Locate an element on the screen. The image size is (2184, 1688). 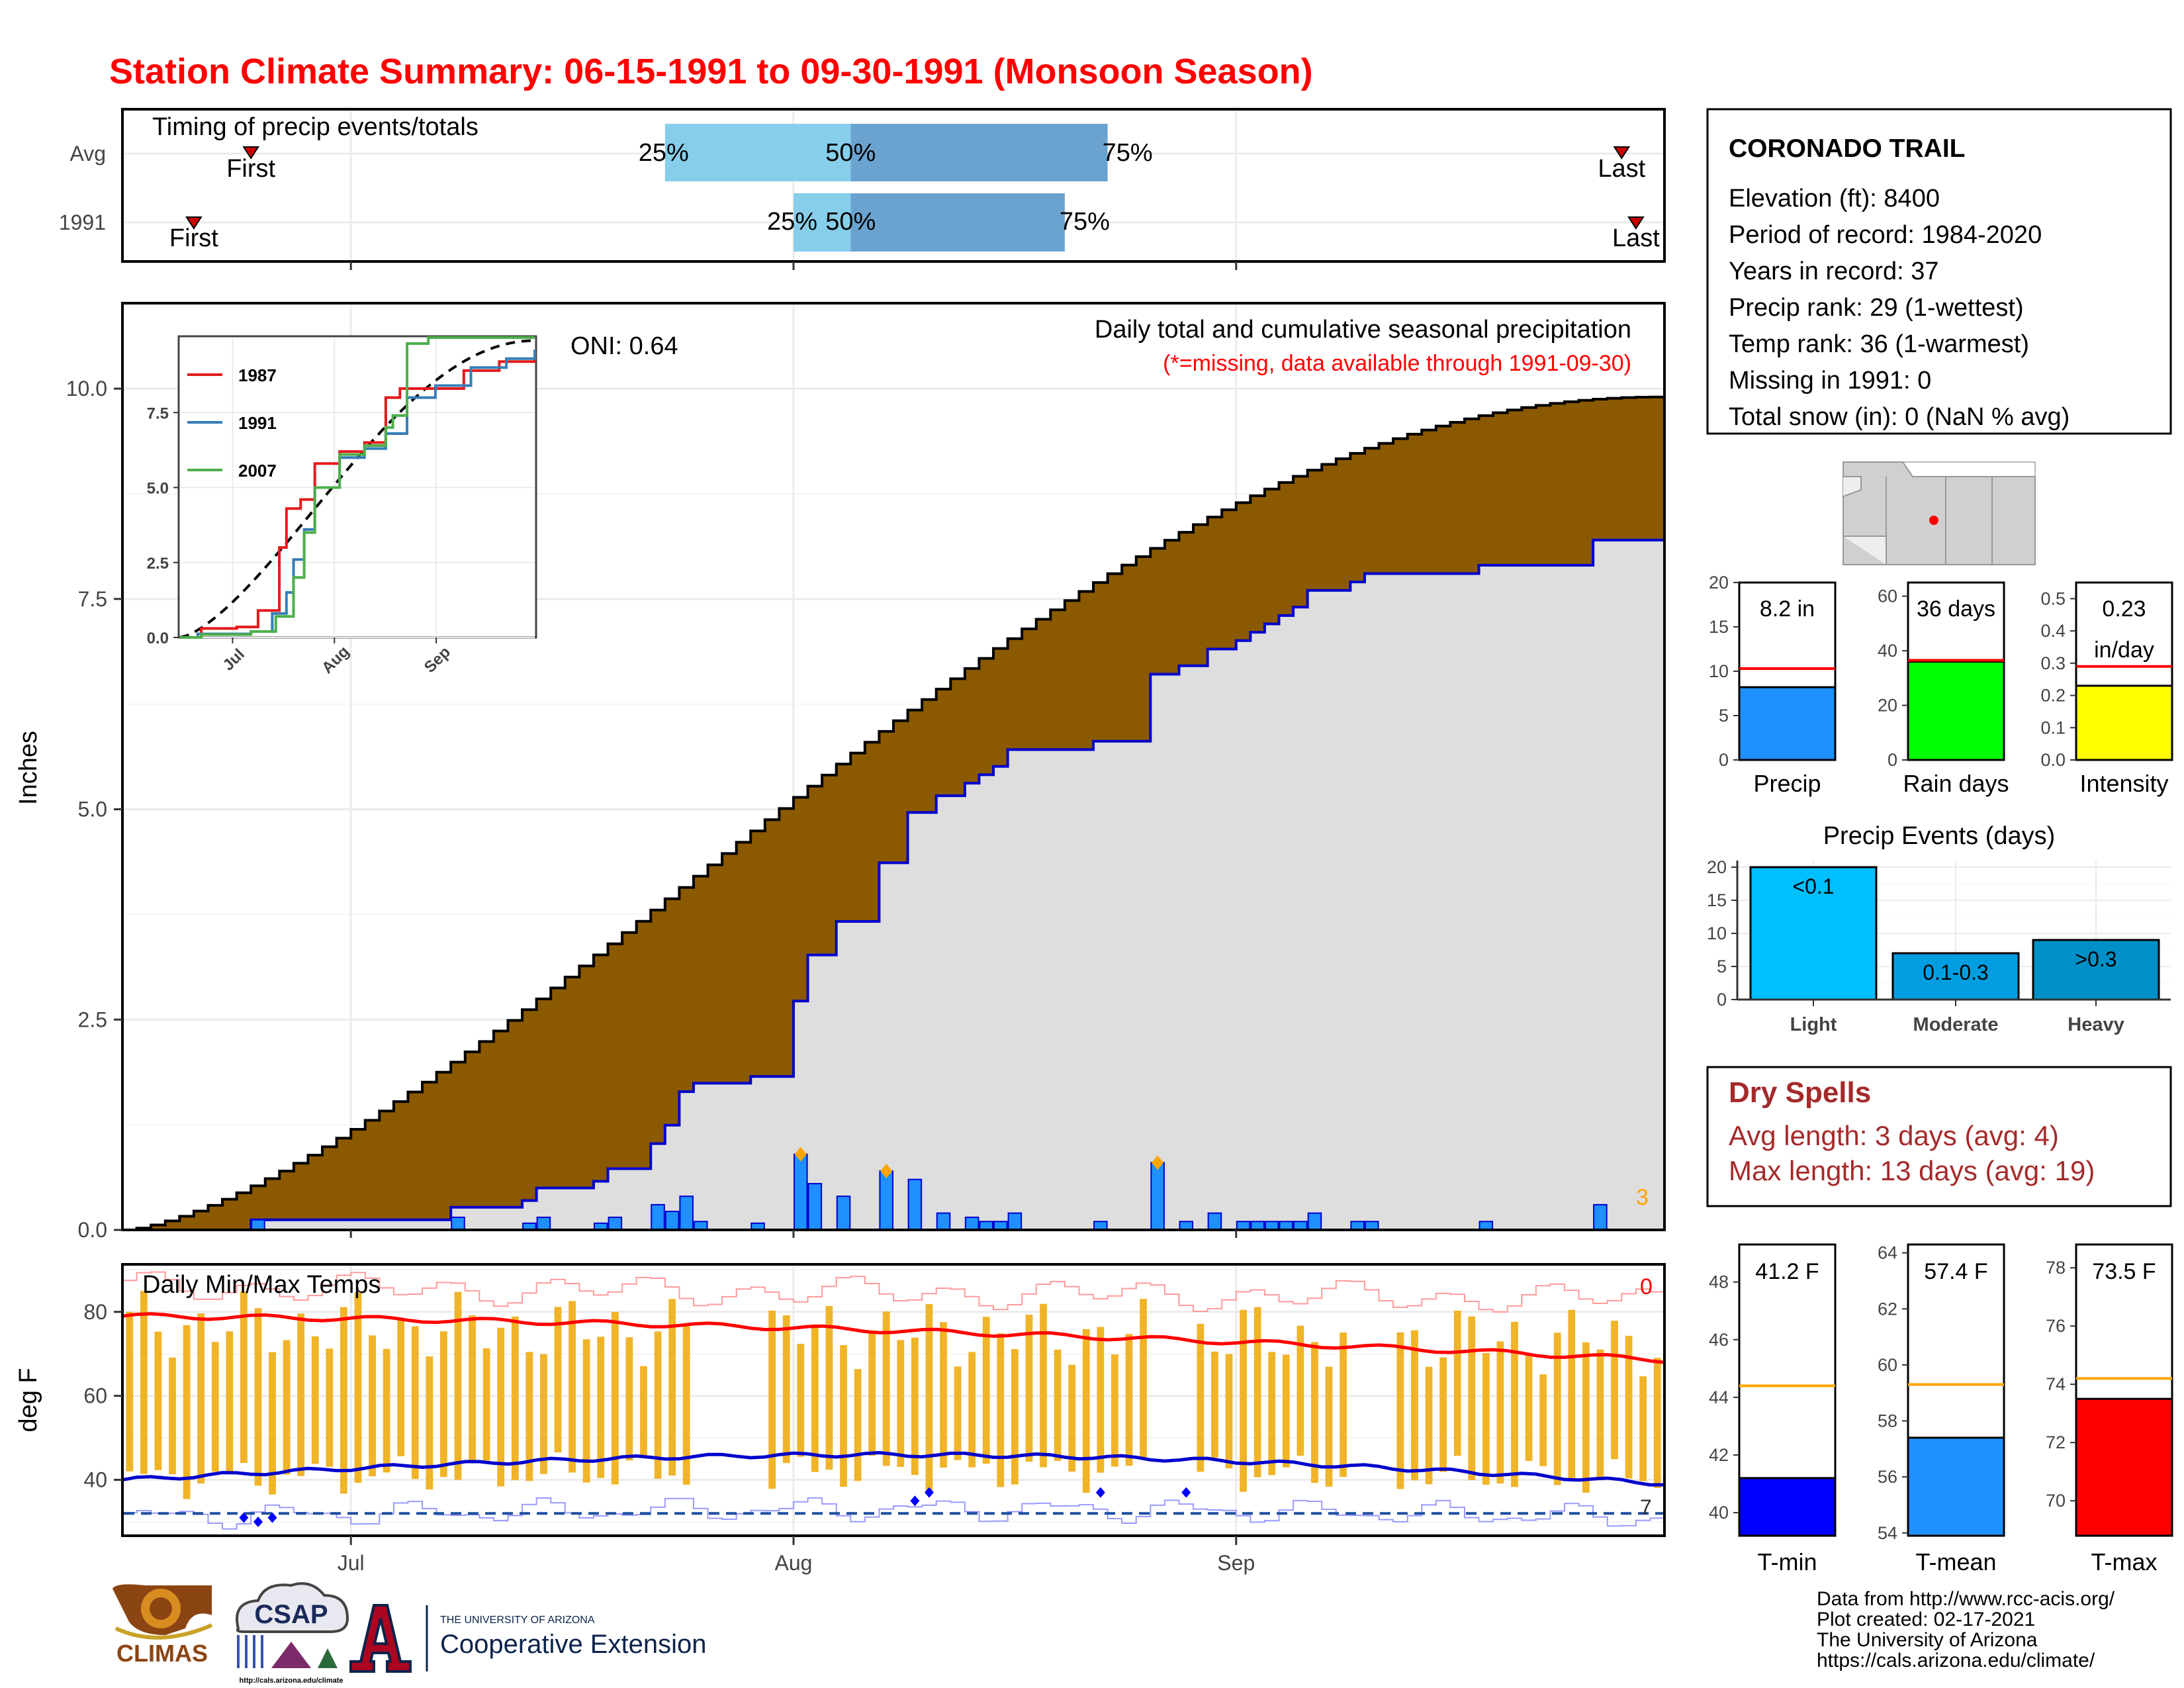
temp-summary-label: T-mean is located at coordinates (1955, 1561).